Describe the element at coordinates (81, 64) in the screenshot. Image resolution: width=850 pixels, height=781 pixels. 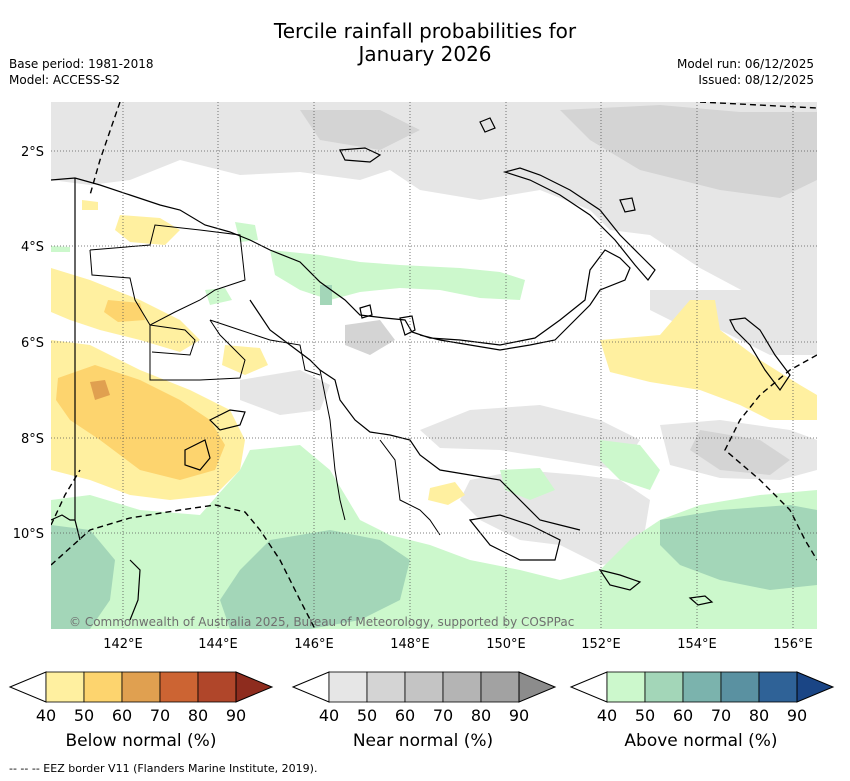
I see `base-period: Base period: 1981-2018` at that location.